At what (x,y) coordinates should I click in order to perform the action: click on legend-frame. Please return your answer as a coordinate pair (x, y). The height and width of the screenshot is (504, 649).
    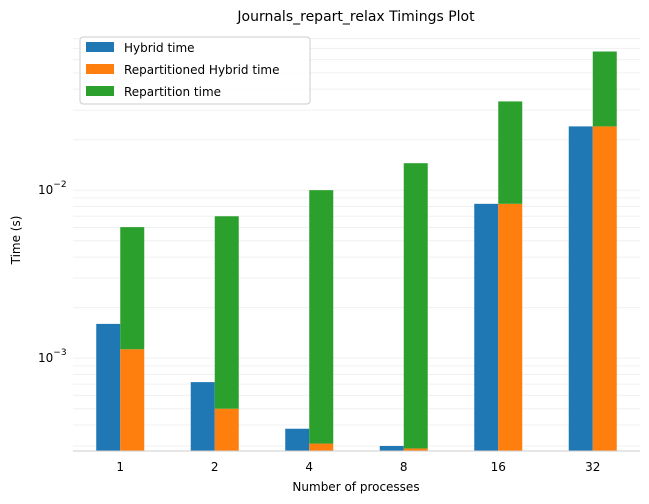
    Looking at the image, I should click on (195, 70).